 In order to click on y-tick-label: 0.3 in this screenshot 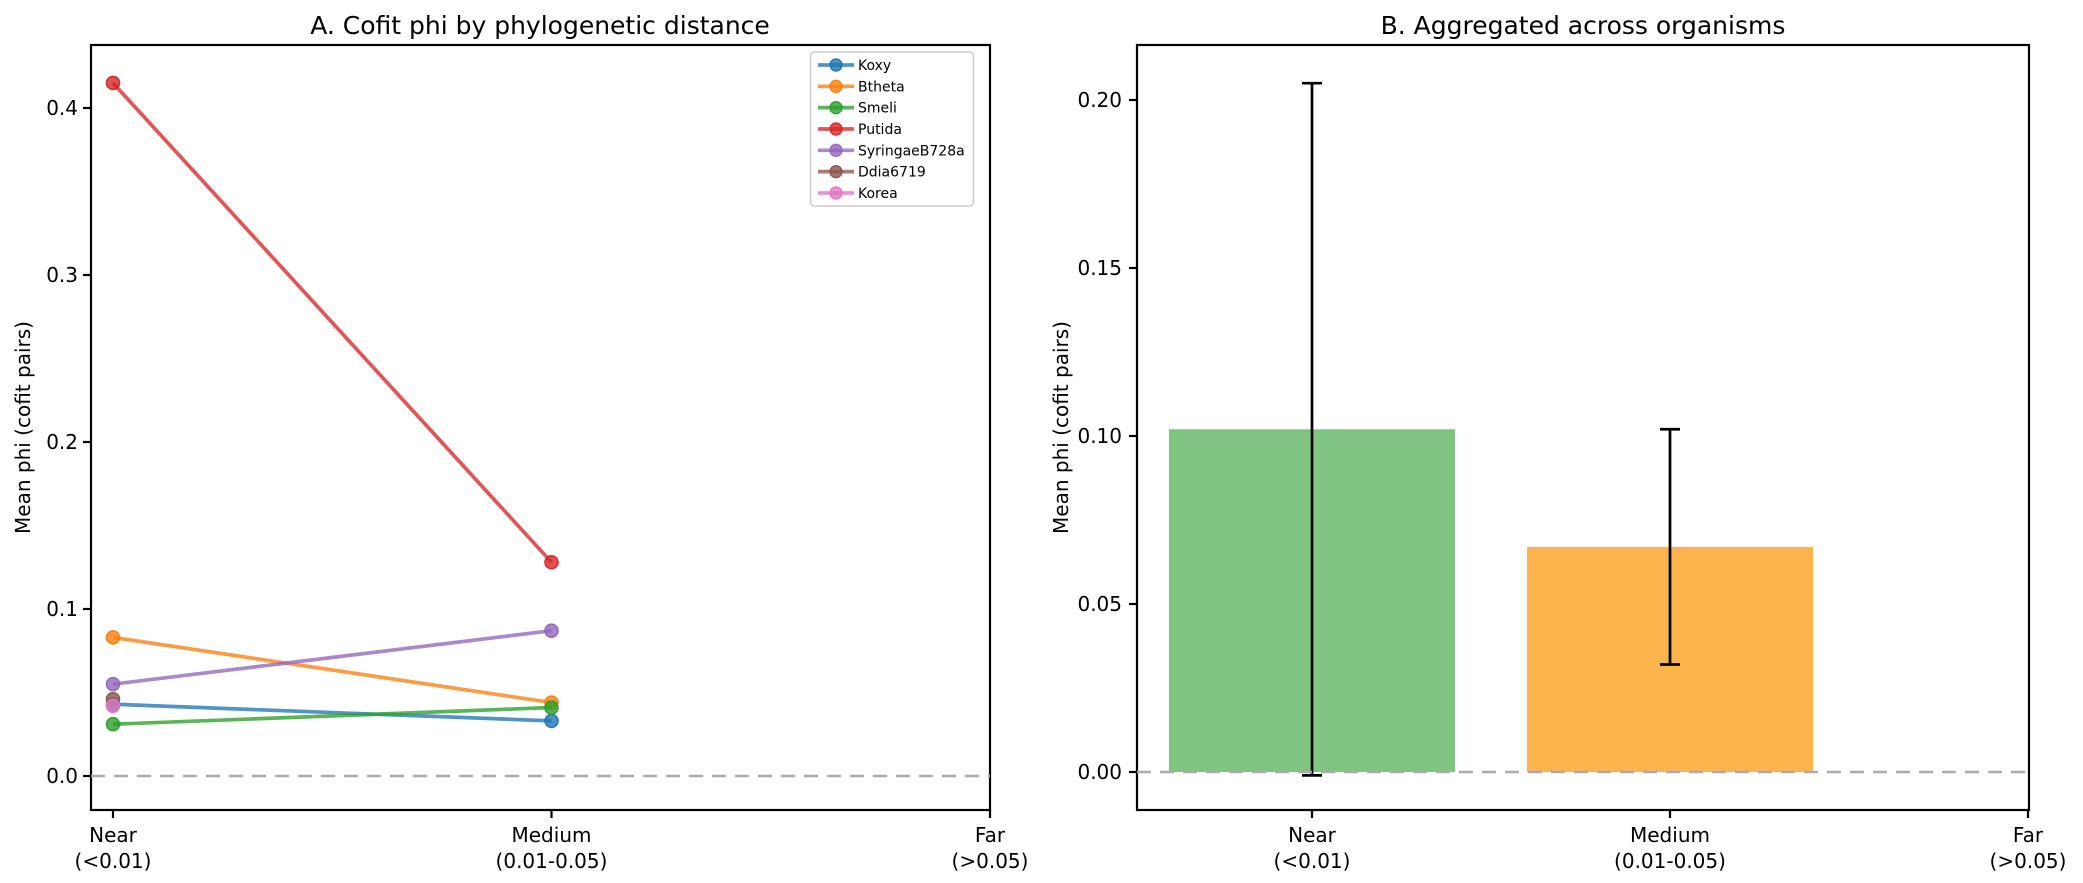, I will do `click(62, 275)`.